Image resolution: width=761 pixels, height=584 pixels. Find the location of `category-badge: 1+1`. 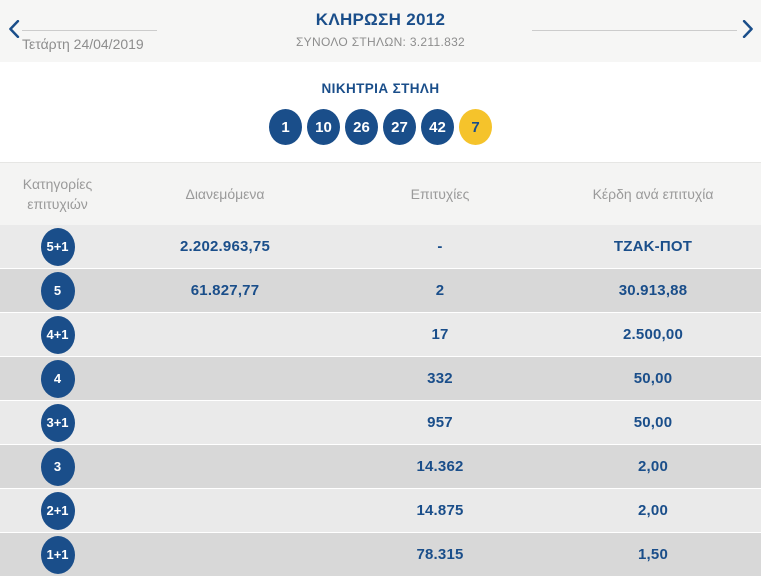

category-badge: 1+1 is located at coordinates (57, 554).